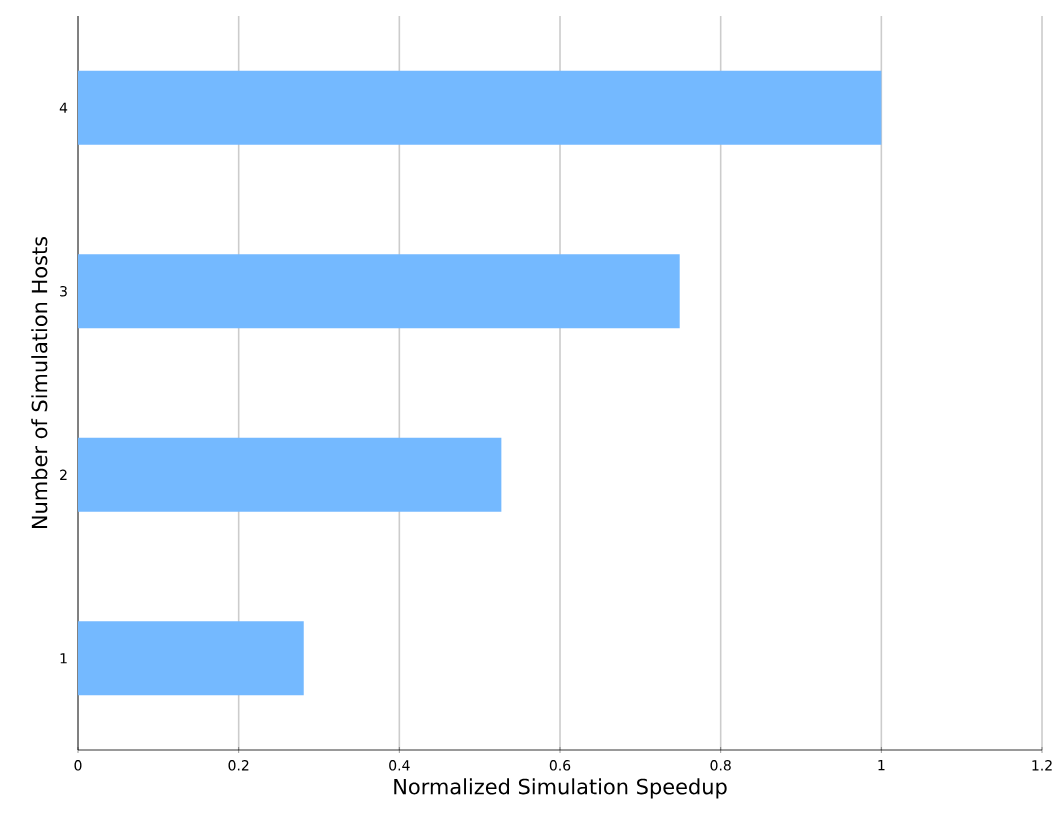 This screenshot has width=1054, height=830. What do you see at coordinates (560, 788) in the screenshot?
I see `x-axis-title: Normalized Simulation Speedup` at bounding box center [560, 788].